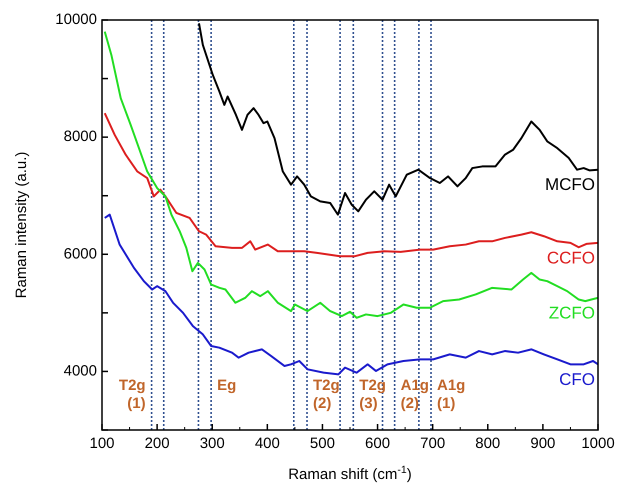 This screenshot has width=630, height=497. What do you see at coordinates (226, 385) in the screenshot?
I see `ref-line-label: Eg` at bounding box center [226, 385].